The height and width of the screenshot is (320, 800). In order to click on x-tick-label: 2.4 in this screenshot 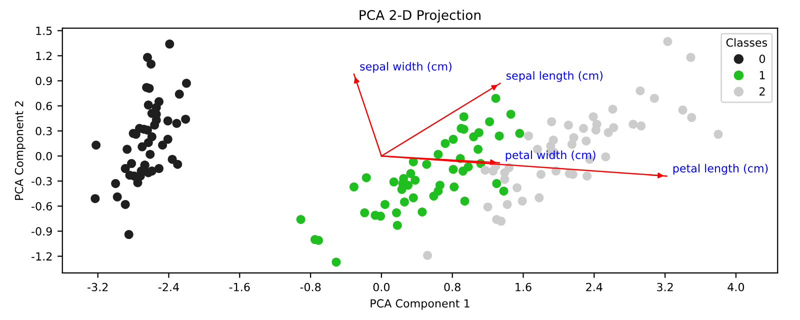, I will do `click(594, 287)`.